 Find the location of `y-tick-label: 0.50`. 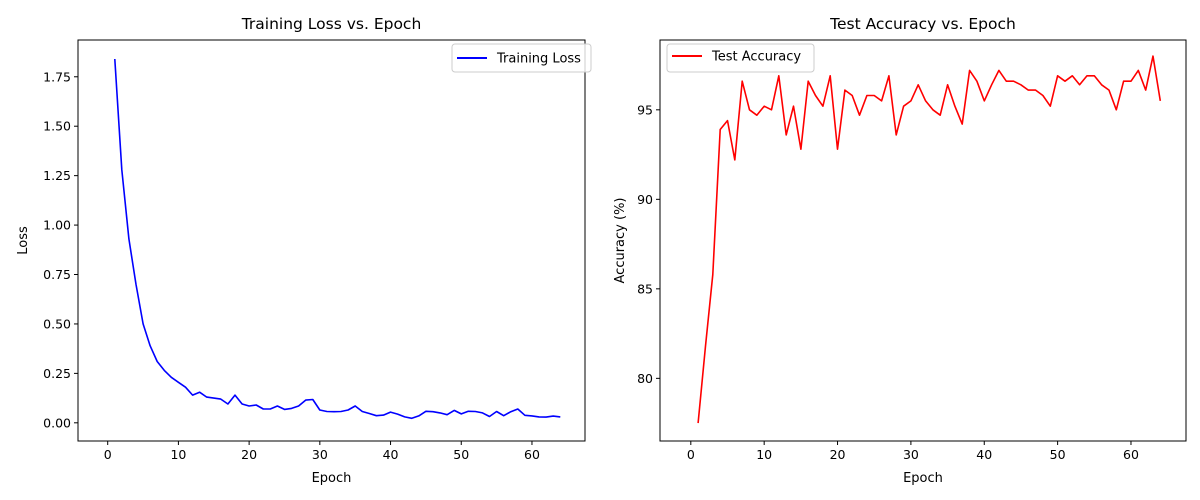

y-tick-label: 0.50 is located at coordinates (57, 323).